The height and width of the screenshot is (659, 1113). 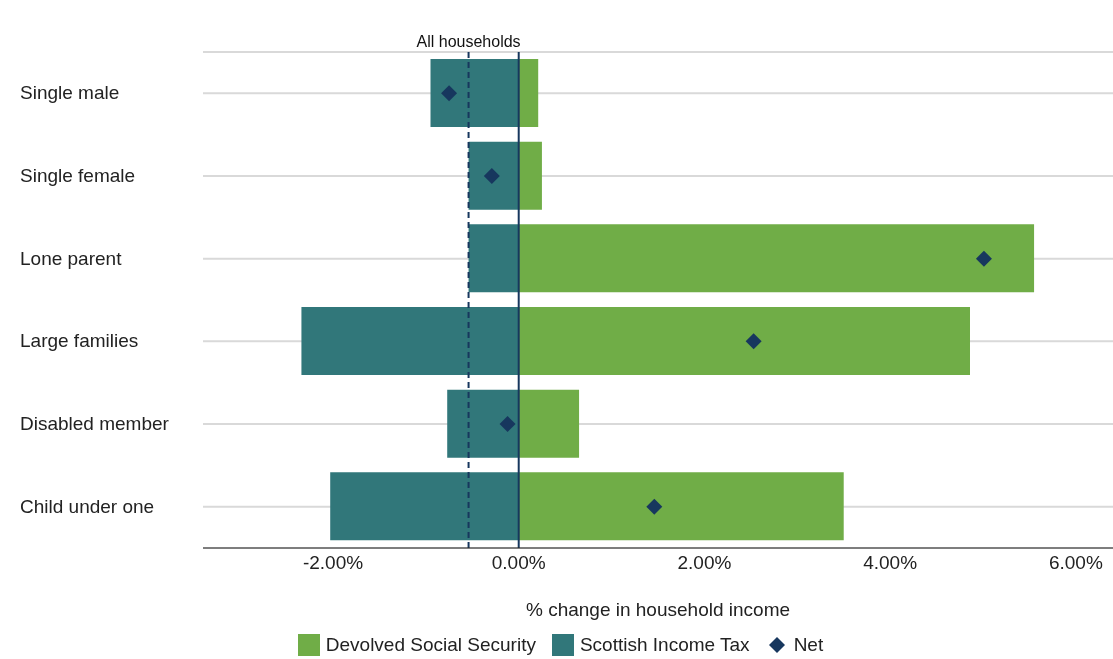 What do you see at coordinates (664, 645) in the screenshot?
I see `legend-label: Scottish Income Tax` at bounding box center [664, 645].